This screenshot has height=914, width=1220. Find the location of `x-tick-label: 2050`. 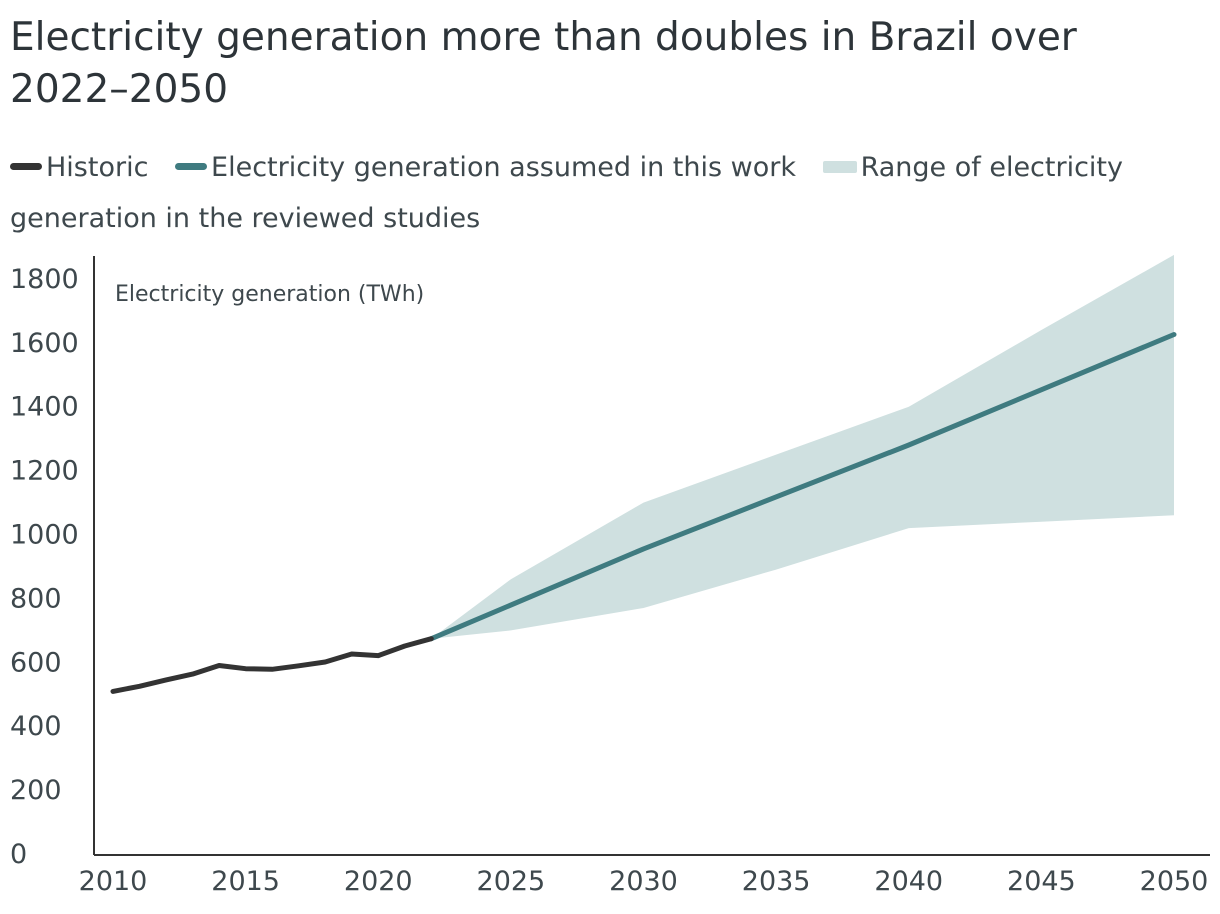

x-tick-label: 2050 is located at coordinates (1174, 881).